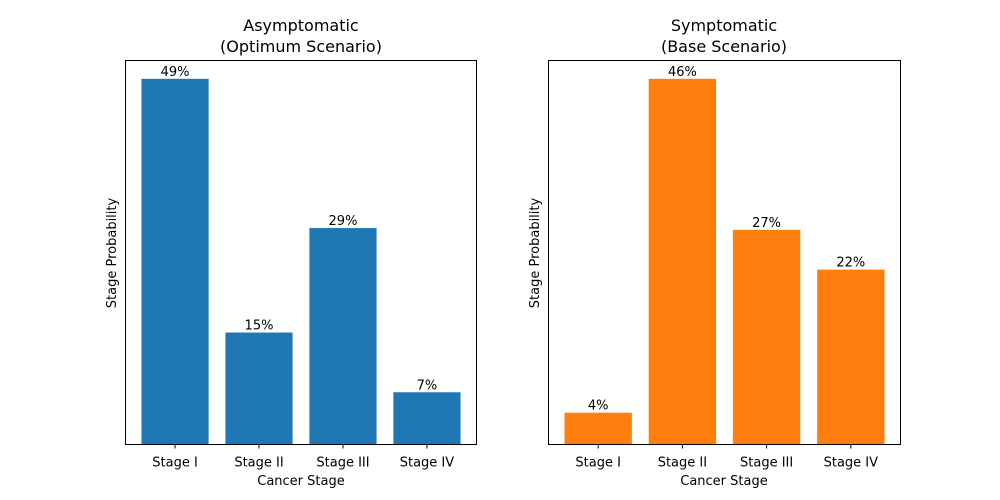 The image size is (1000, 500). What do you see at coordinates (724, 25) in the screenshot?
I see `chart-title-line1: Symptomatic` at bounding box center [724, 25].